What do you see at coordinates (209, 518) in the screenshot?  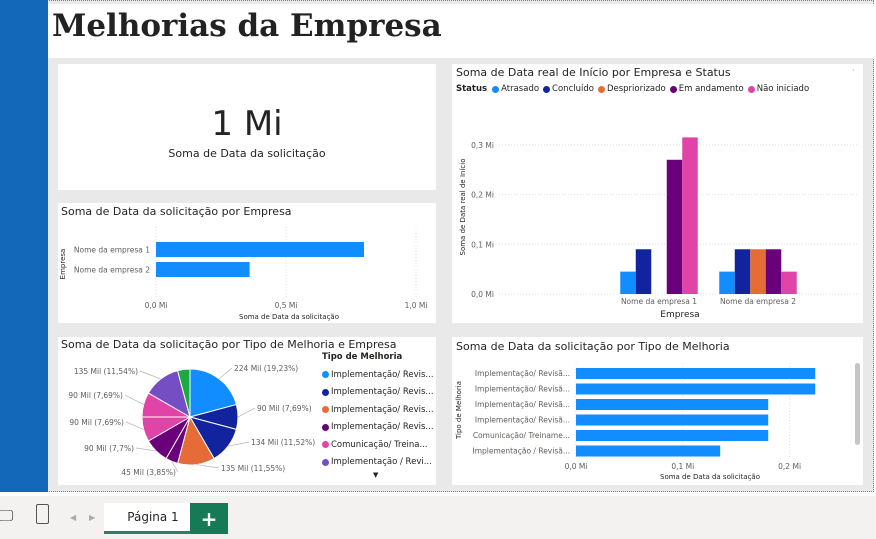 I see `add-page-button: +` at bounding box center [209, 518].